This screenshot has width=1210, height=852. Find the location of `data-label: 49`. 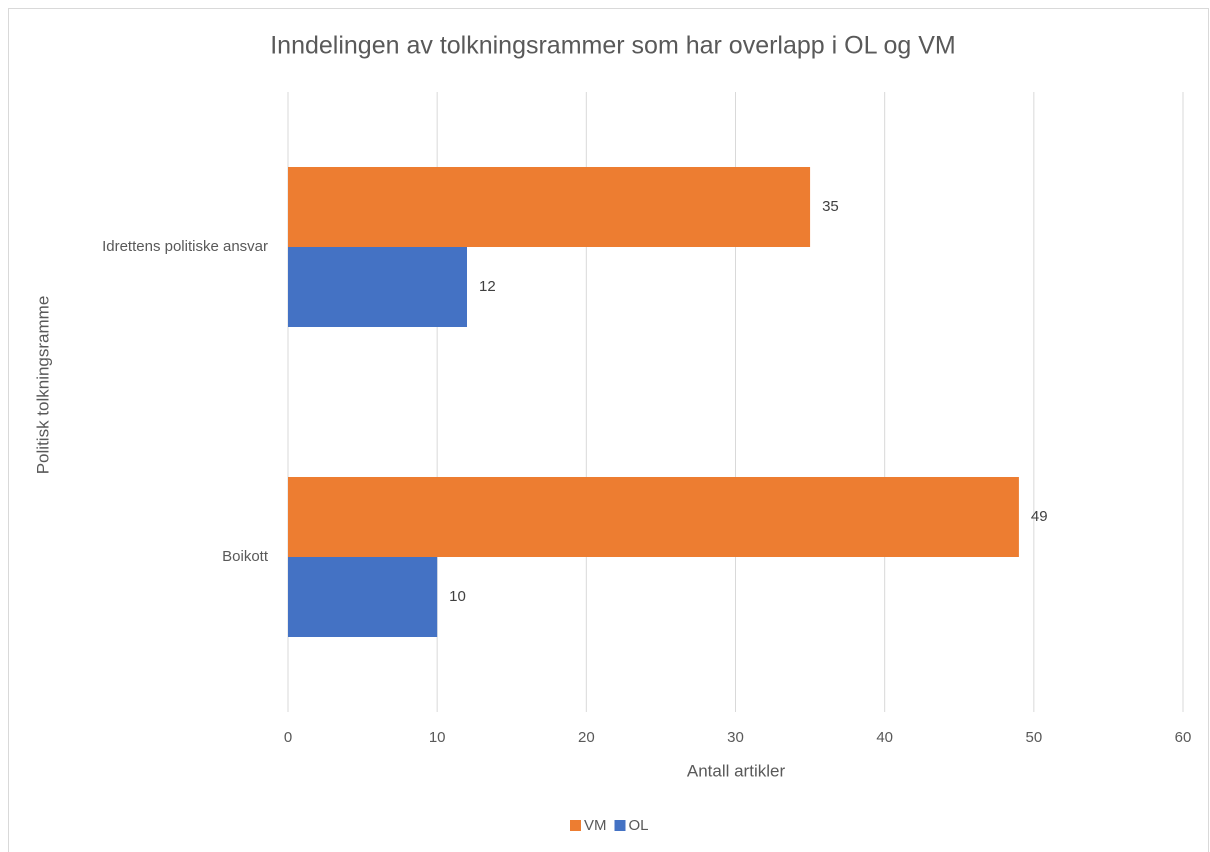

data-label: 49 is located at coordinates (1039, 516).